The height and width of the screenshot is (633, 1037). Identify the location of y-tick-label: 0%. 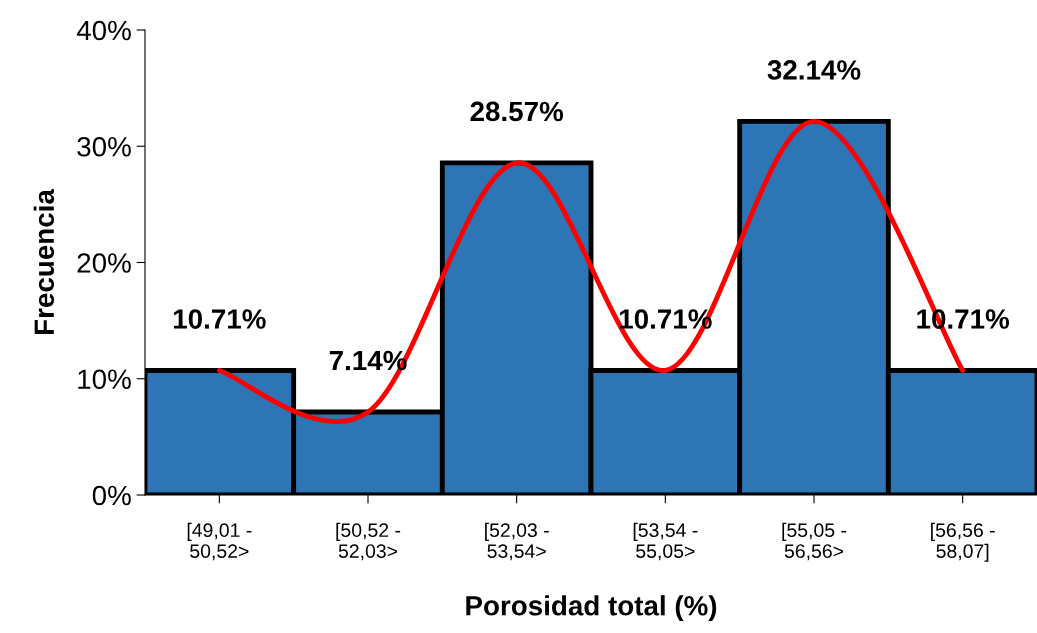
(111, 495).